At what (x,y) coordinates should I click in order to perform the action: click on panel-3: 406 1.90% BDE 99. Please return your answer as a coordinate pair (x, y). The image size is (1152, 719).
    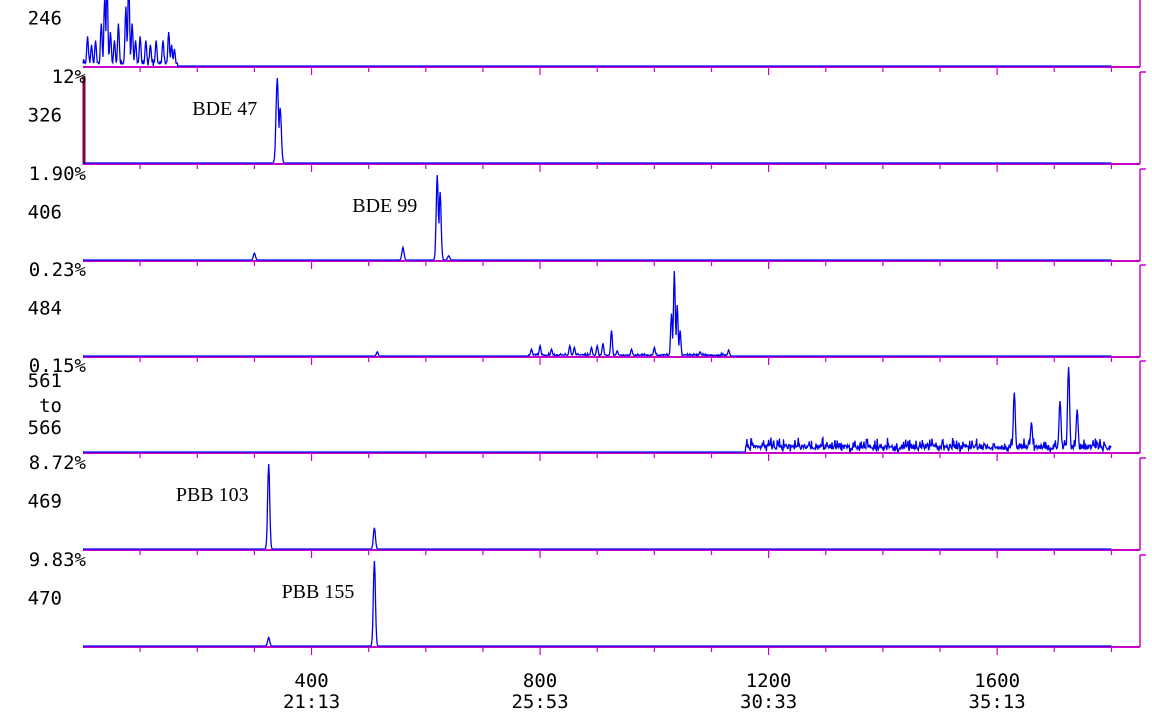
    Looking at the image, I should click on (587, 216).